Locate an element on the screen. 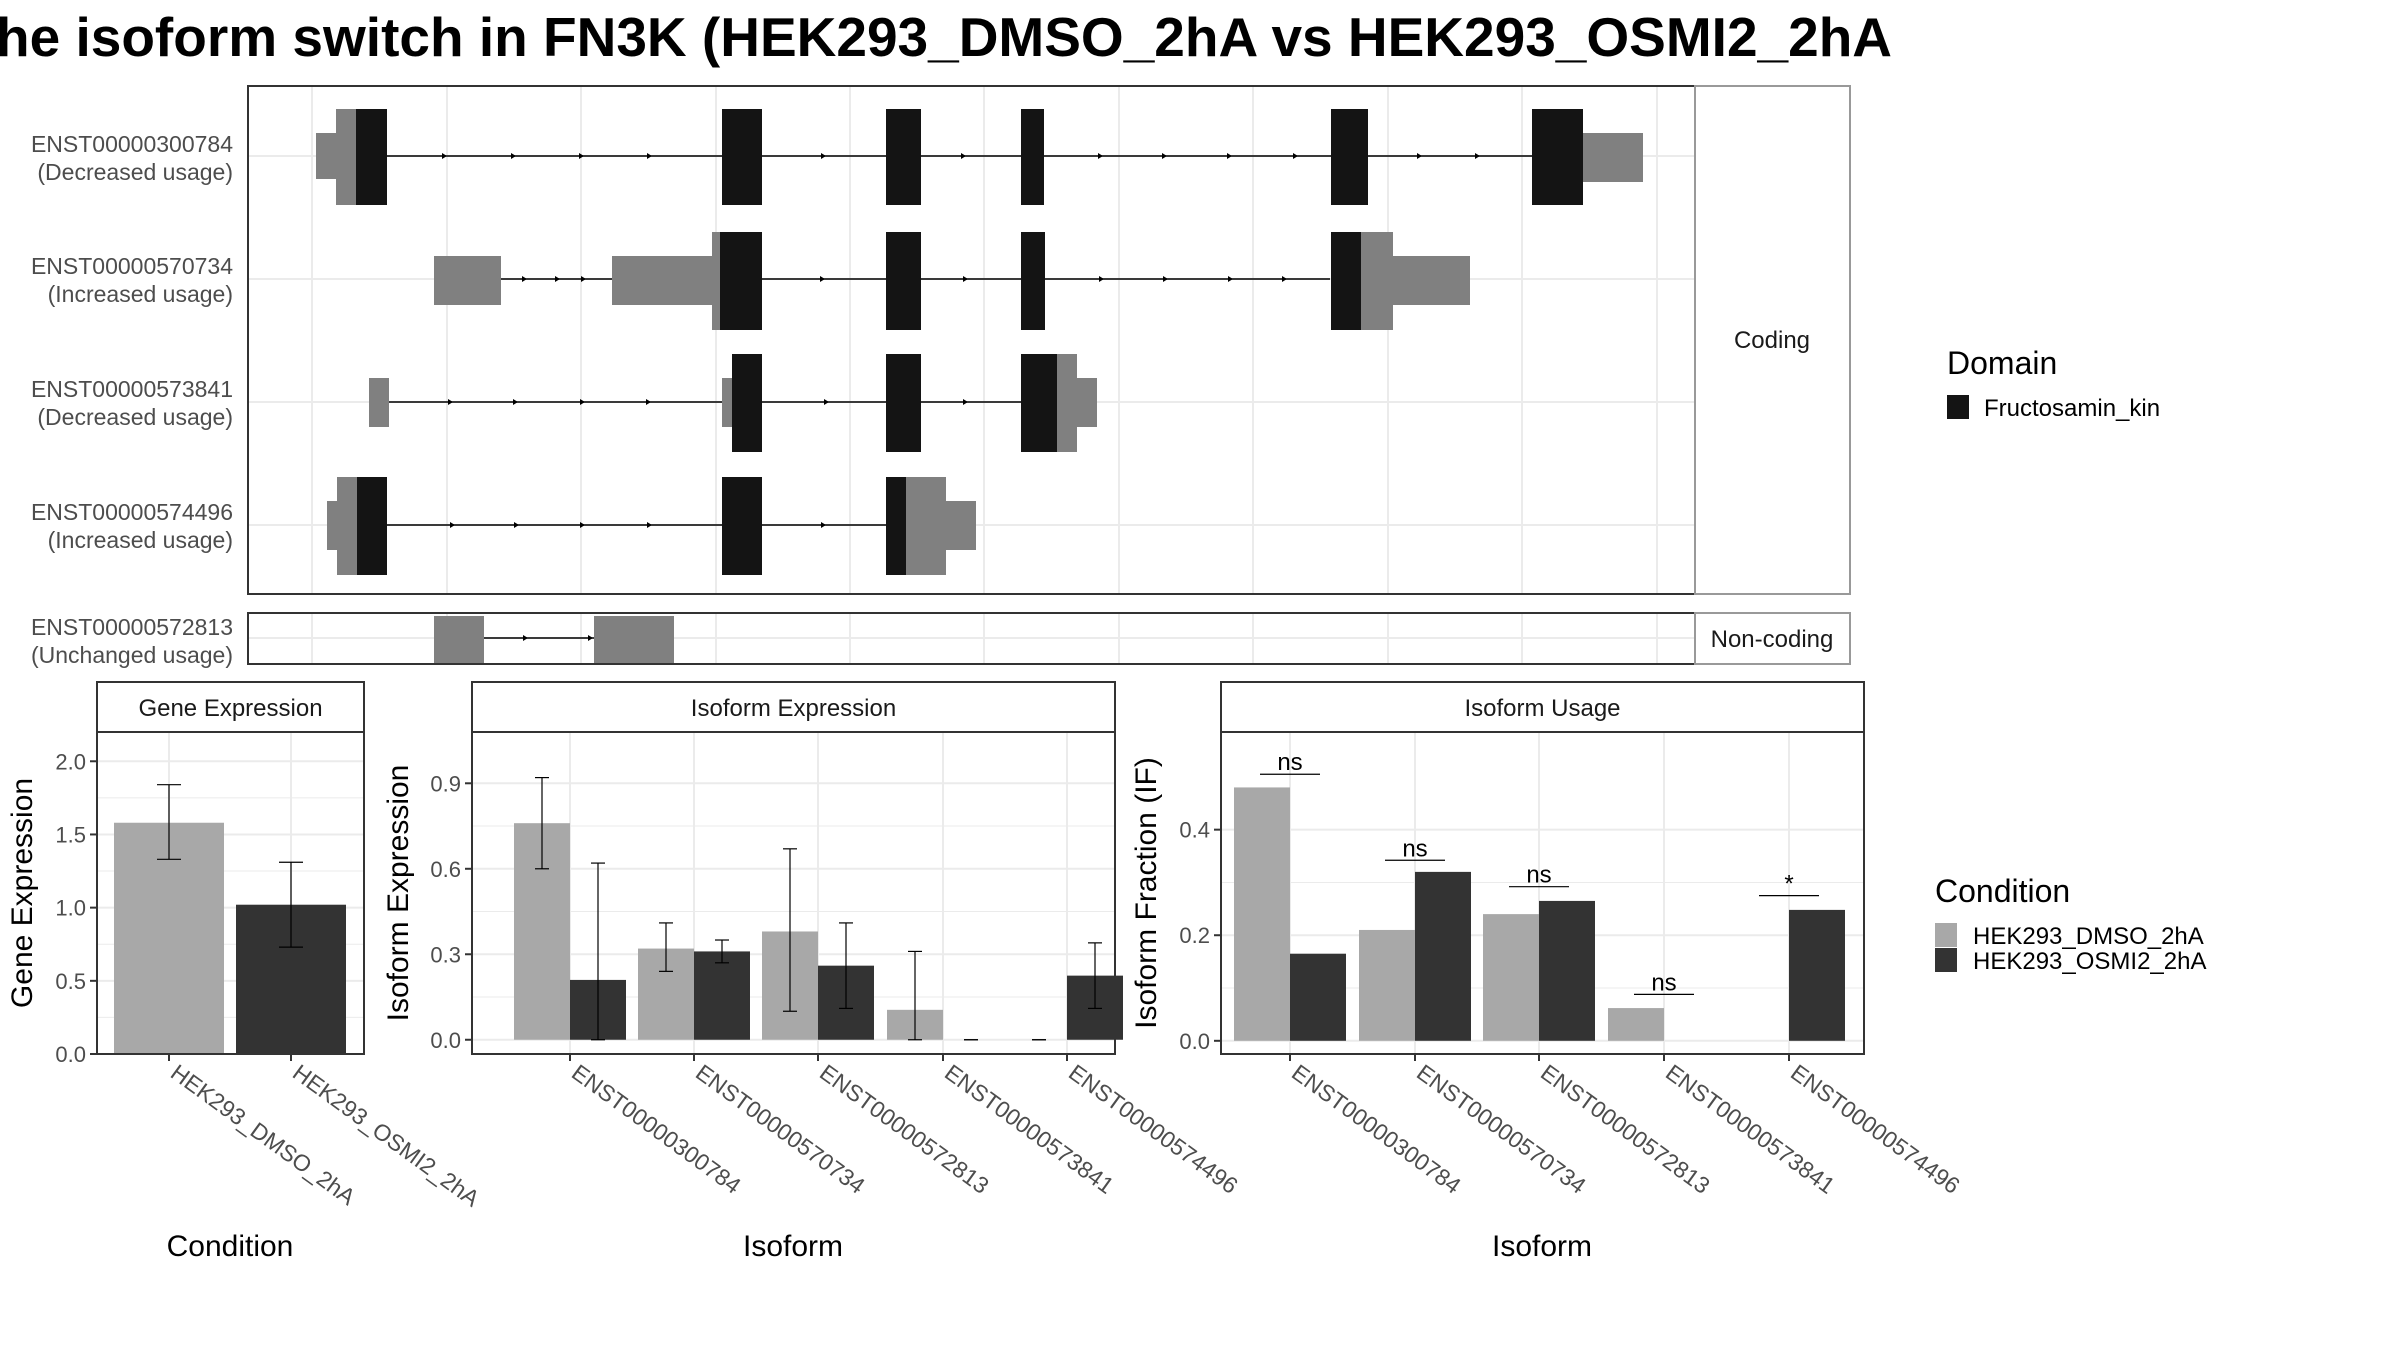  transcript-usage-label: (Unchanged usage) is located at coordinates (132, 655).